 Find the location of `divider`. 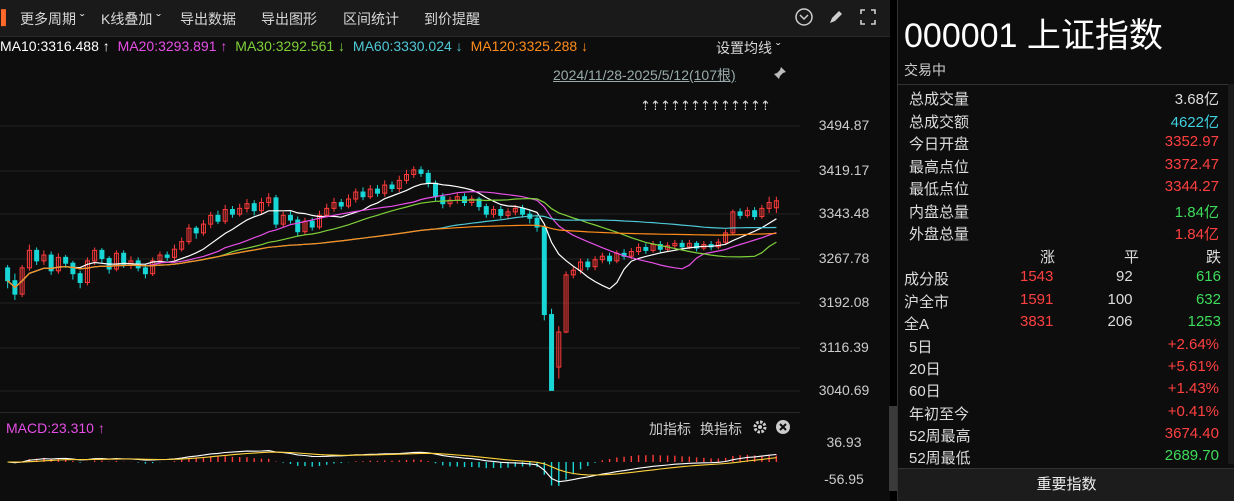

divider is located at coordinates (1066, 84).